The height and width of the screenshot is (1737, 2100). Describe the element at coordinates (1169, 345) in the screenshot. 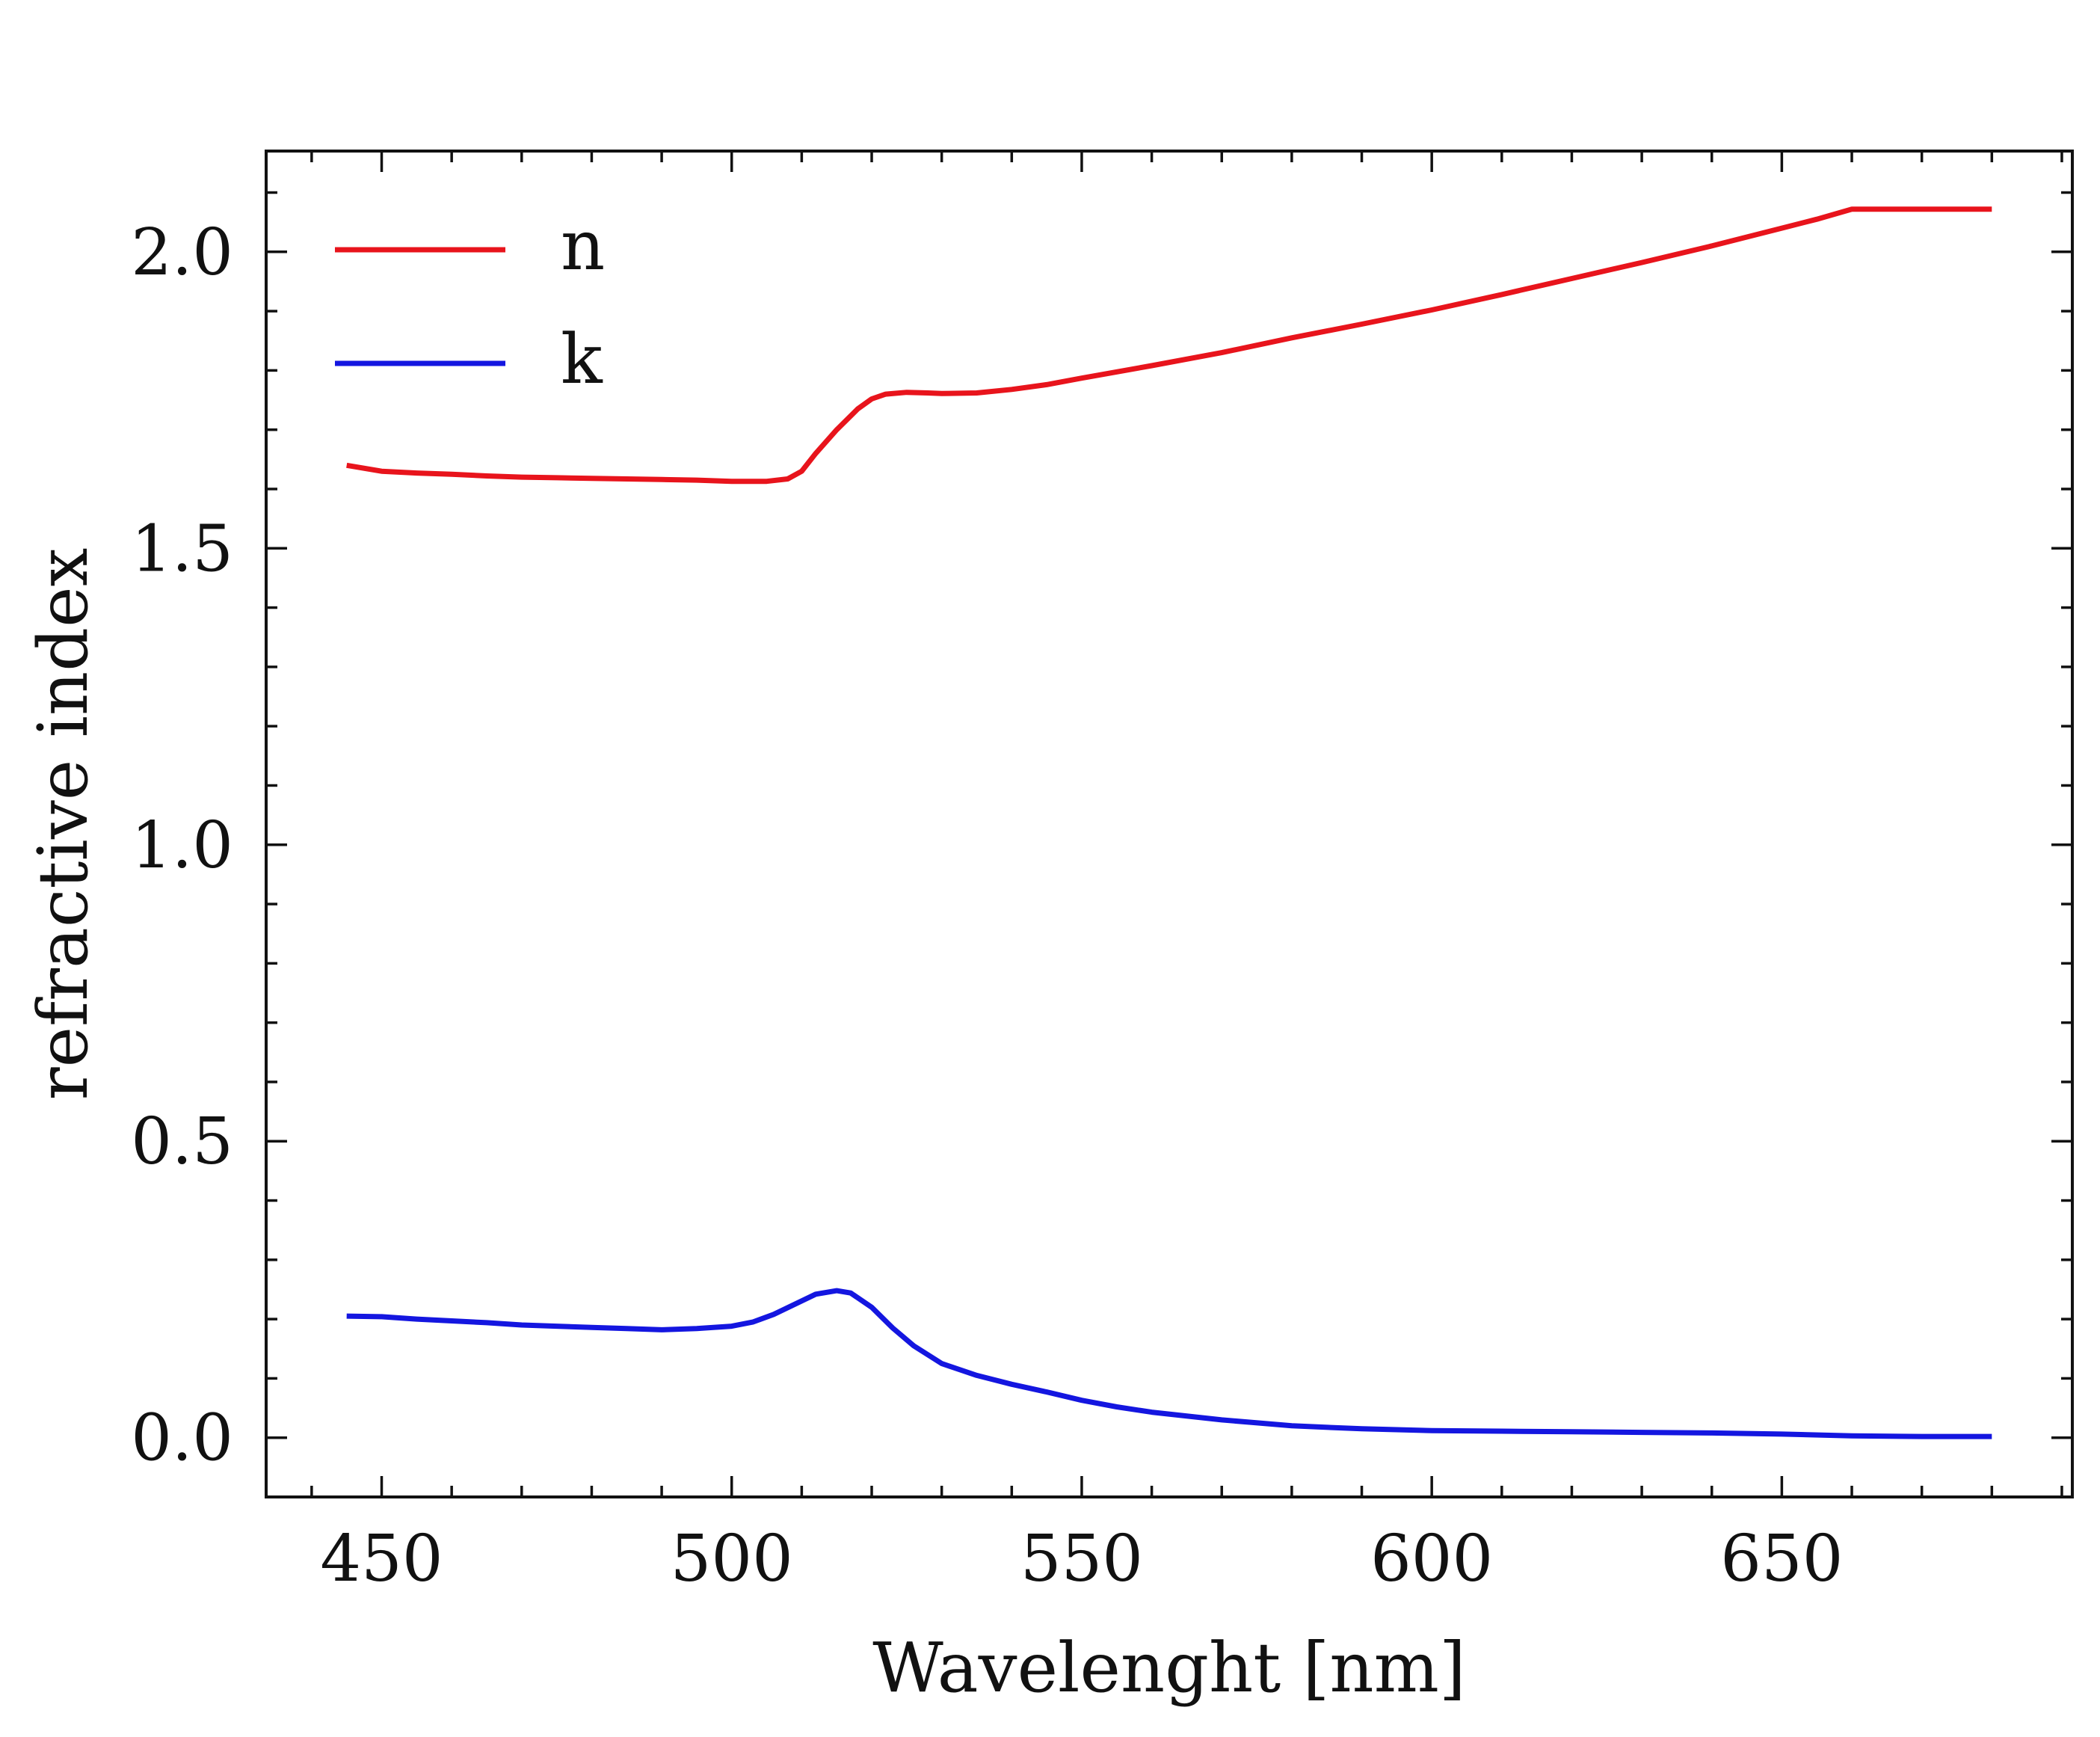

I see `series-line-n` at that location.